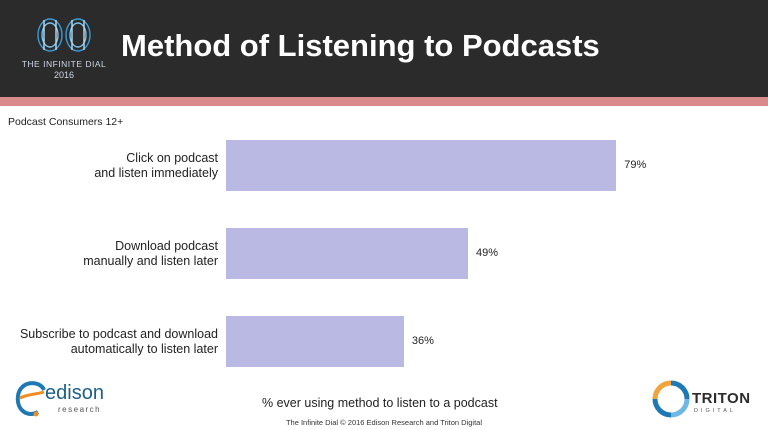 This screenshot has width=768, height=430. What do you see at coordinates (360, 45) in the screenshot?
I see `page-title: Method of Listening to Podcasts` at bounding box center [360, 45].